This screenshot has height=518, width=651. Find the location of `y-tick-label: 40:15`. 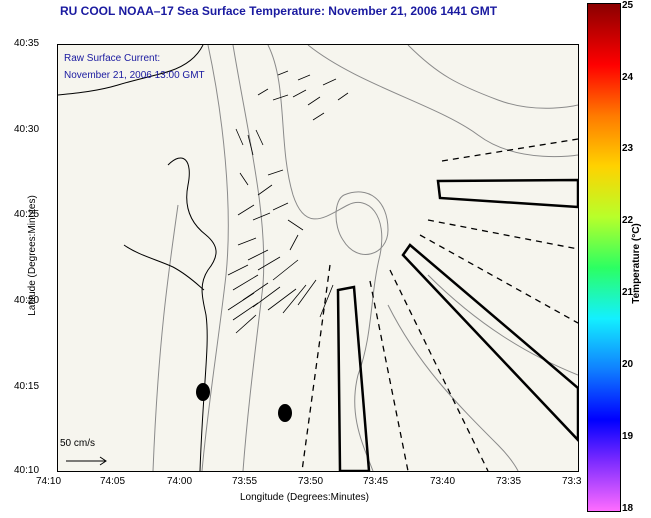

y-tick-label: 40:15 is located at coordinates (27, 386).